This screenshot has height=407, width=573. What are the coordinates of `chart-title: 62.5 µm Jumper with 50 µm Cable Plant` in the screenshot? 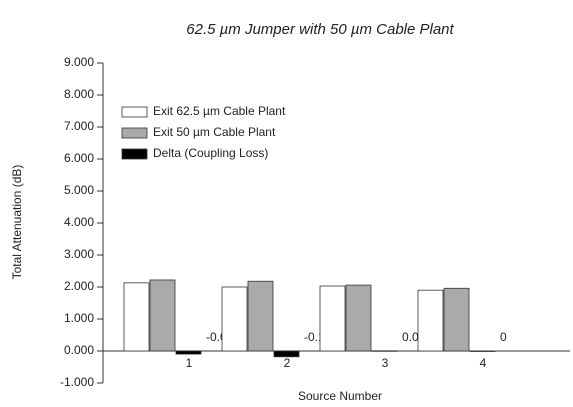 It's located at (320, 29).